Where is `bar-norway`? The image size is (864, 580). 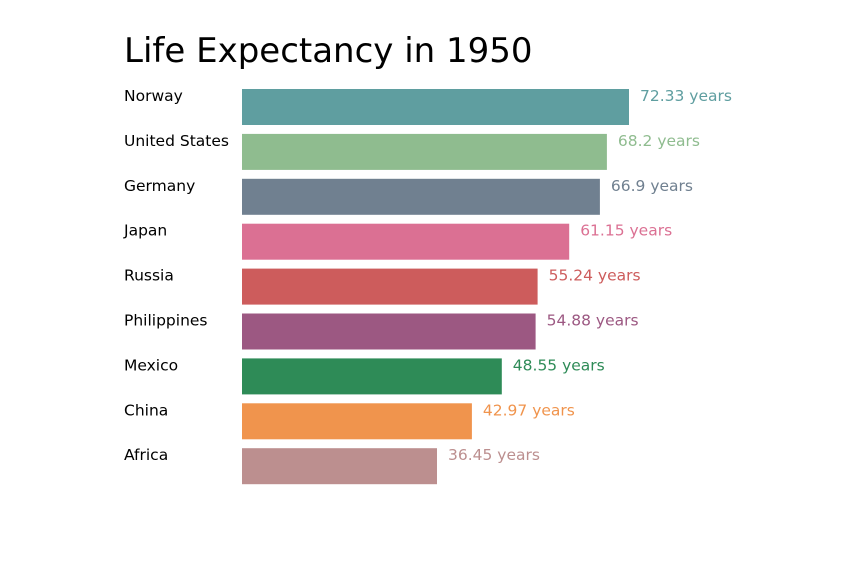
bar-norway is located at coordinates (435, 107).